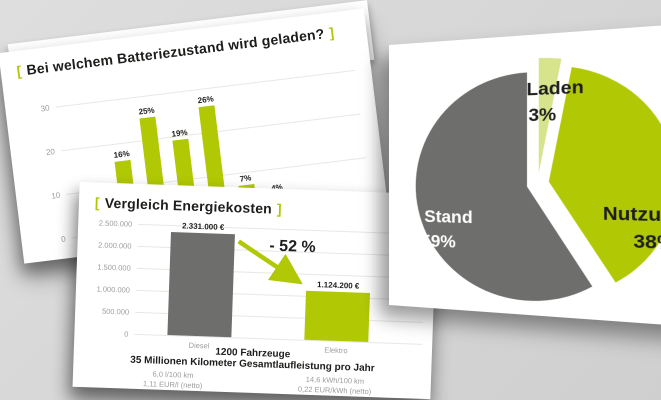 The height and width of the screenshot is (400, 661). I want to click on pie-value-laden: 3%, so click(542, 115).